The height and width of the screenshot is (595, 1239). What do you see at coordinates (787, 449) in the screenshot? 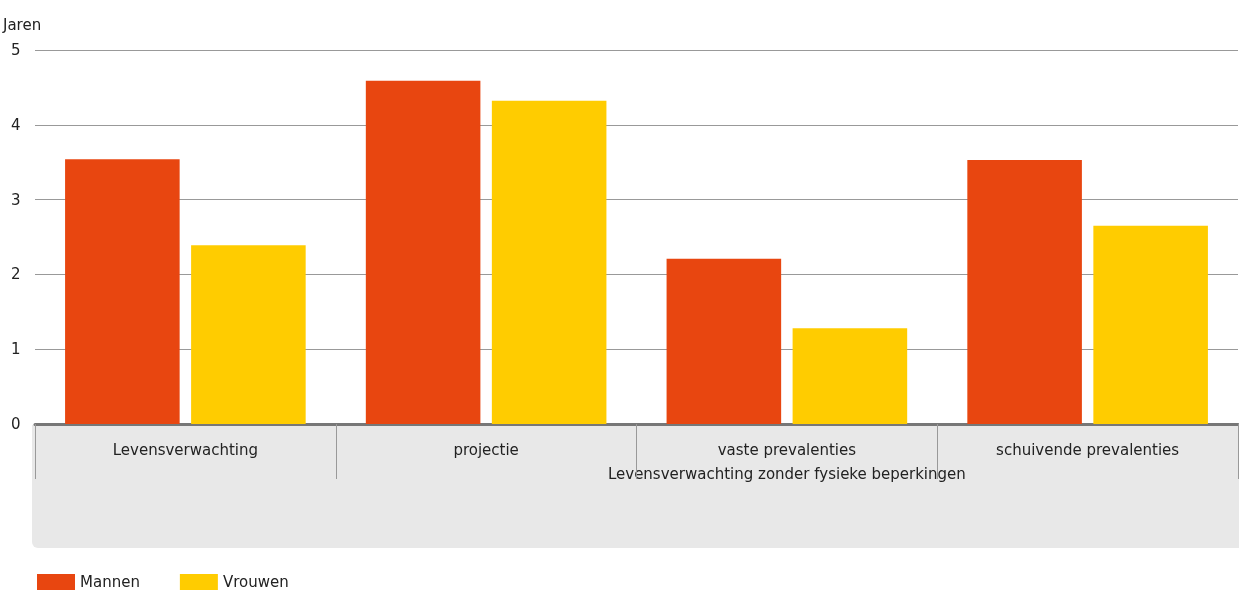
I see `x-tick-label: vaste prevalenties` at bounding box center [787, 449].